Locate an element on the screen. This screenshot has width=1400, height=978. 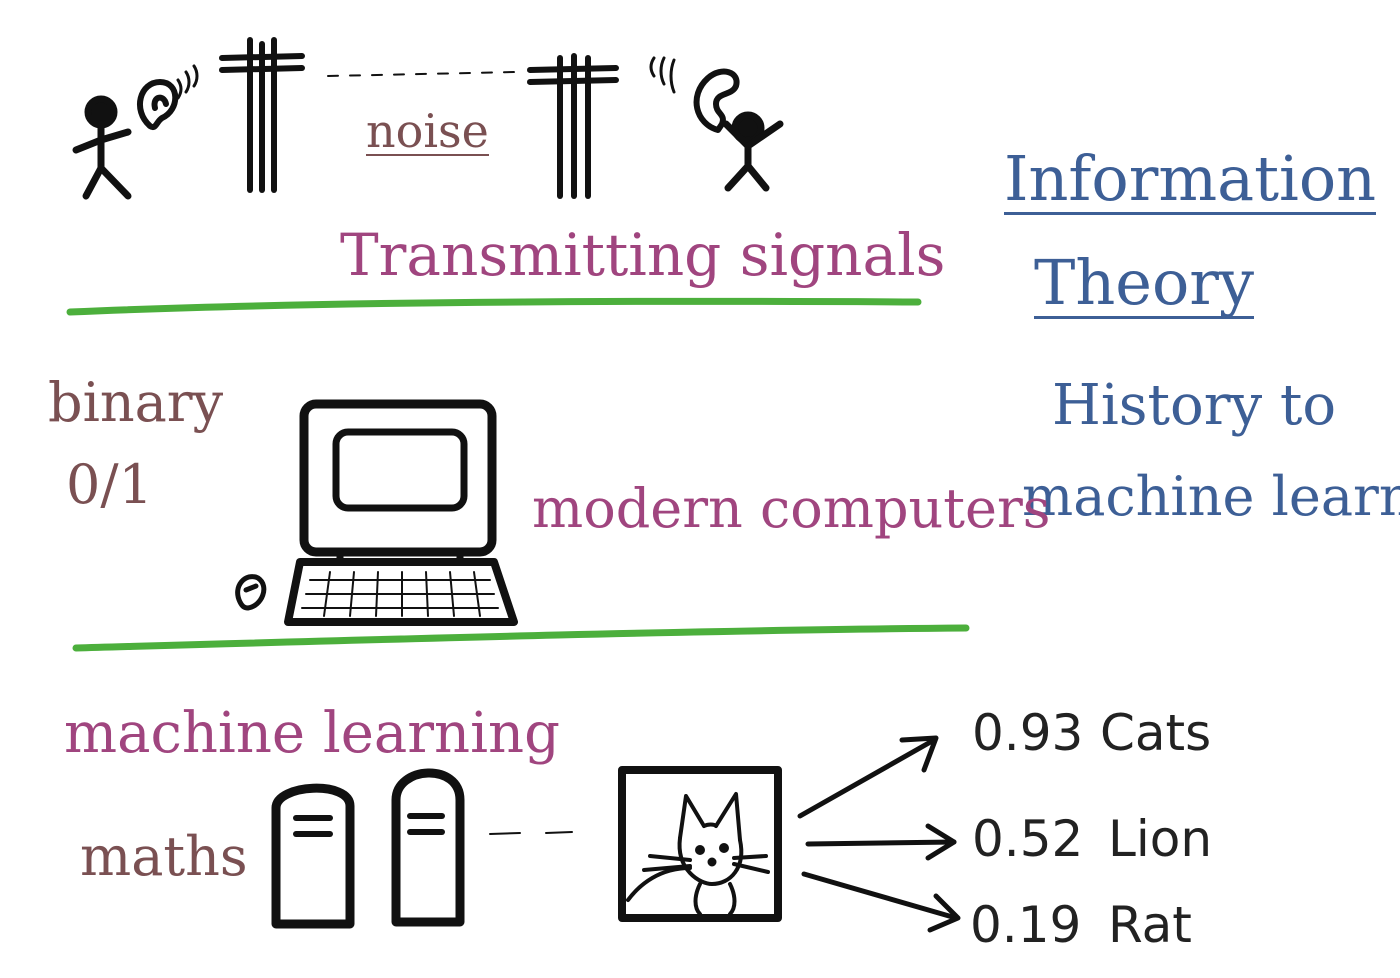
noise-label: noise is located at coordinates (427, 131).